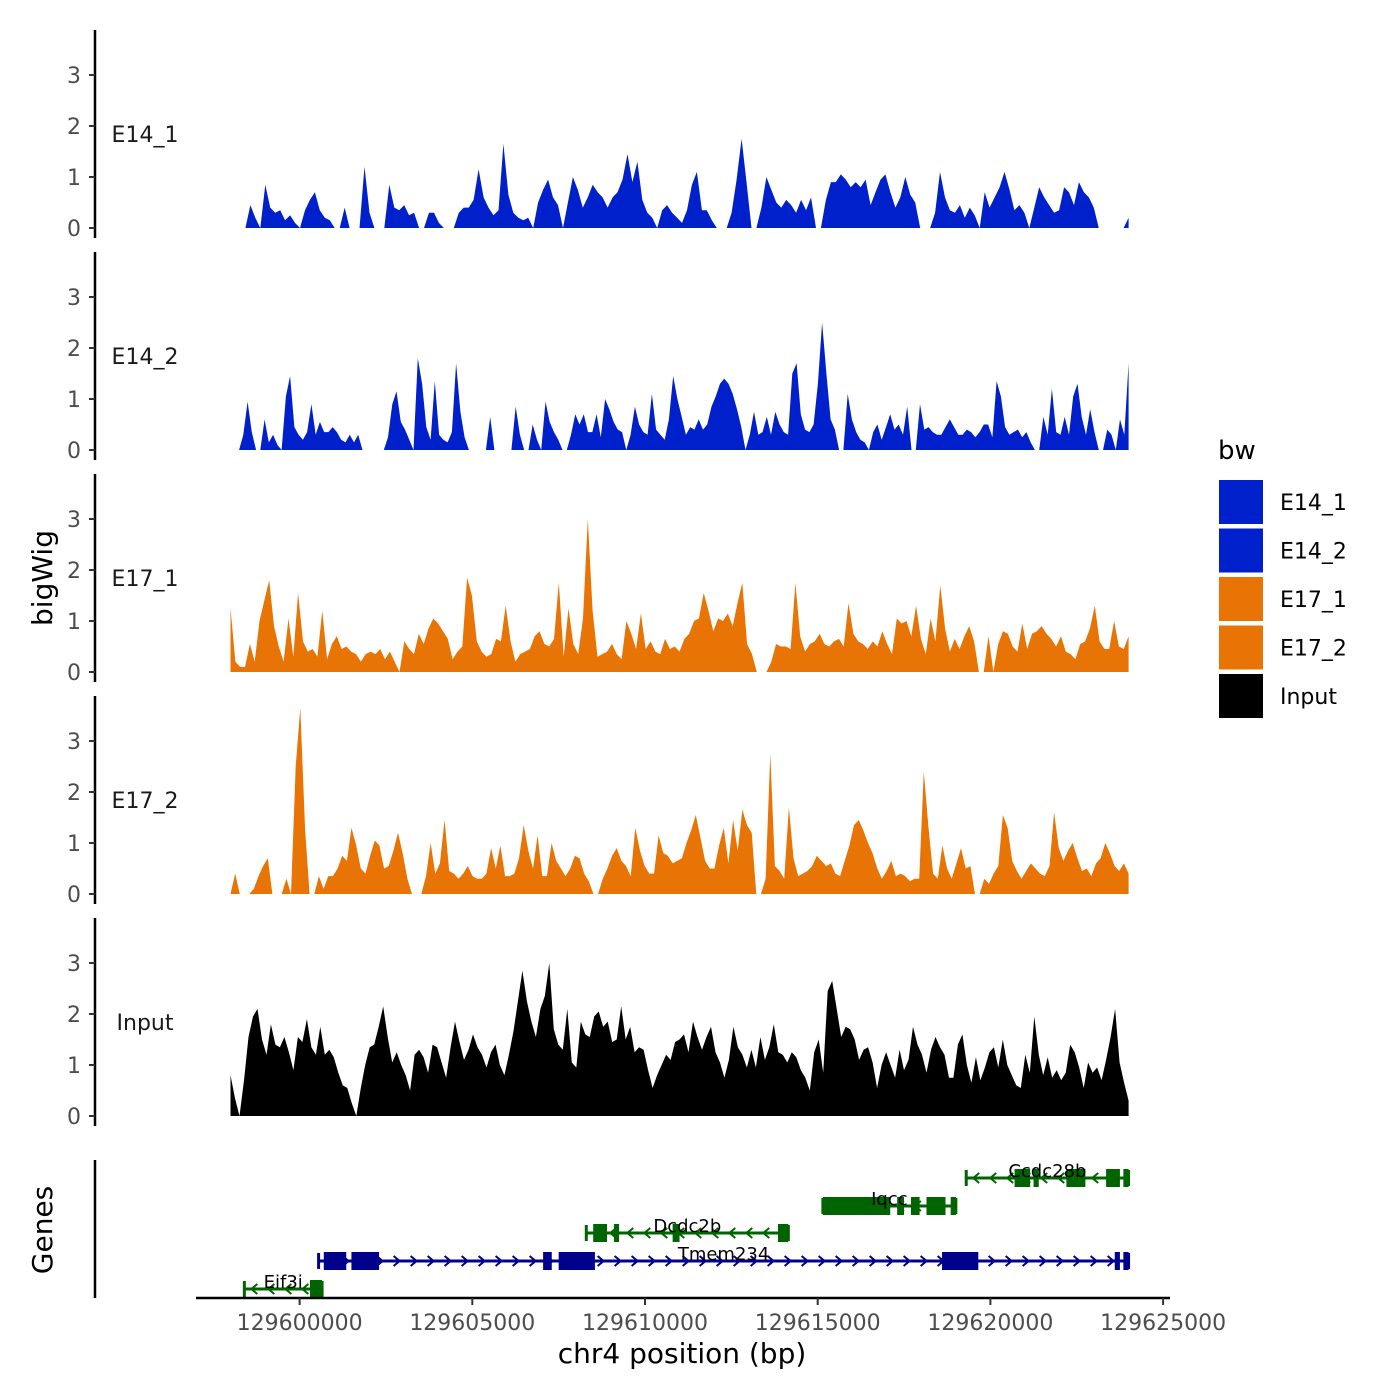  I want to click on gene-iqcc: Iqcc, so click(889, 1202).